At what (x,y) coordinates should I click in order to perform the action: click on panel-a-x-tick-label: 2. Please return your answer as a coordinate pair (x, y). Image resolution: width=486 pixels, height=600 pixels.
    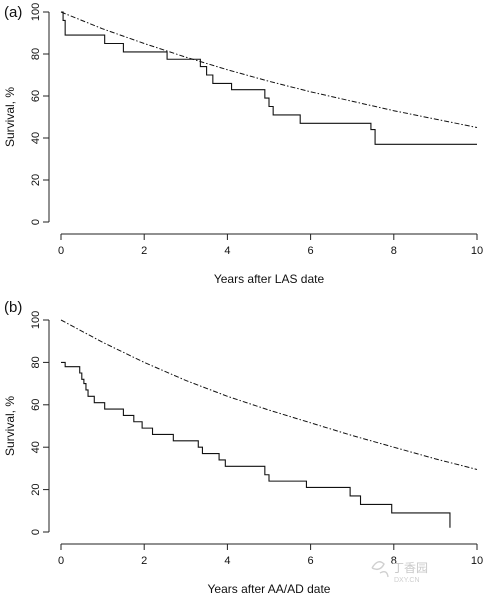
    Looking at the image, I should click on (144, 251).